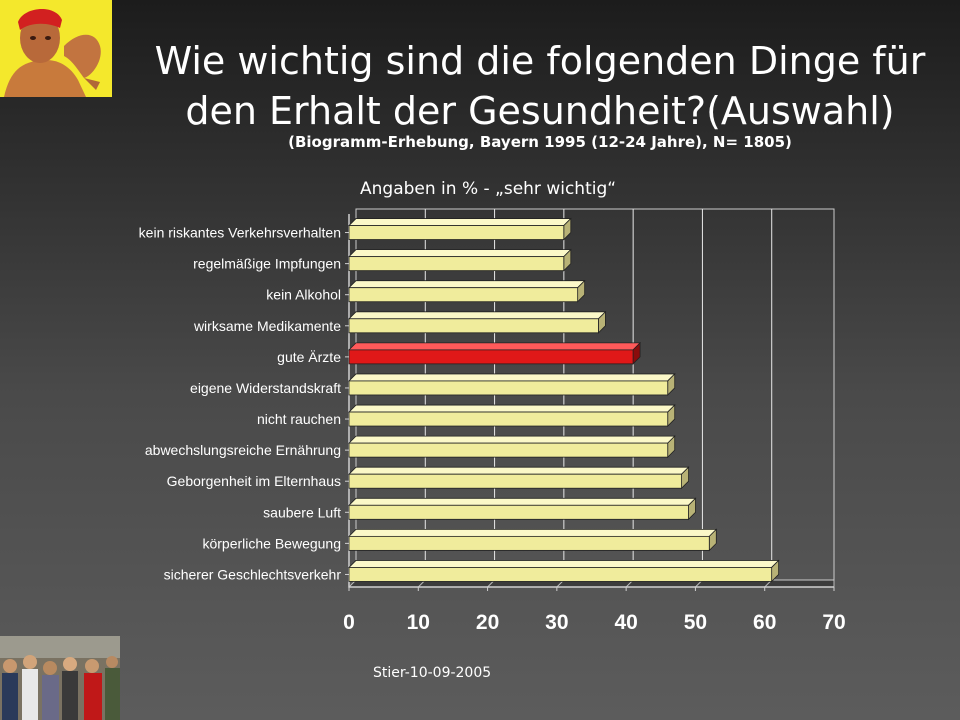  What do you see at coordinates (243, 450) in the screenshot?
I see `category-label: abwechslungsreiche Ernährung` at bounding box center [243, 450].